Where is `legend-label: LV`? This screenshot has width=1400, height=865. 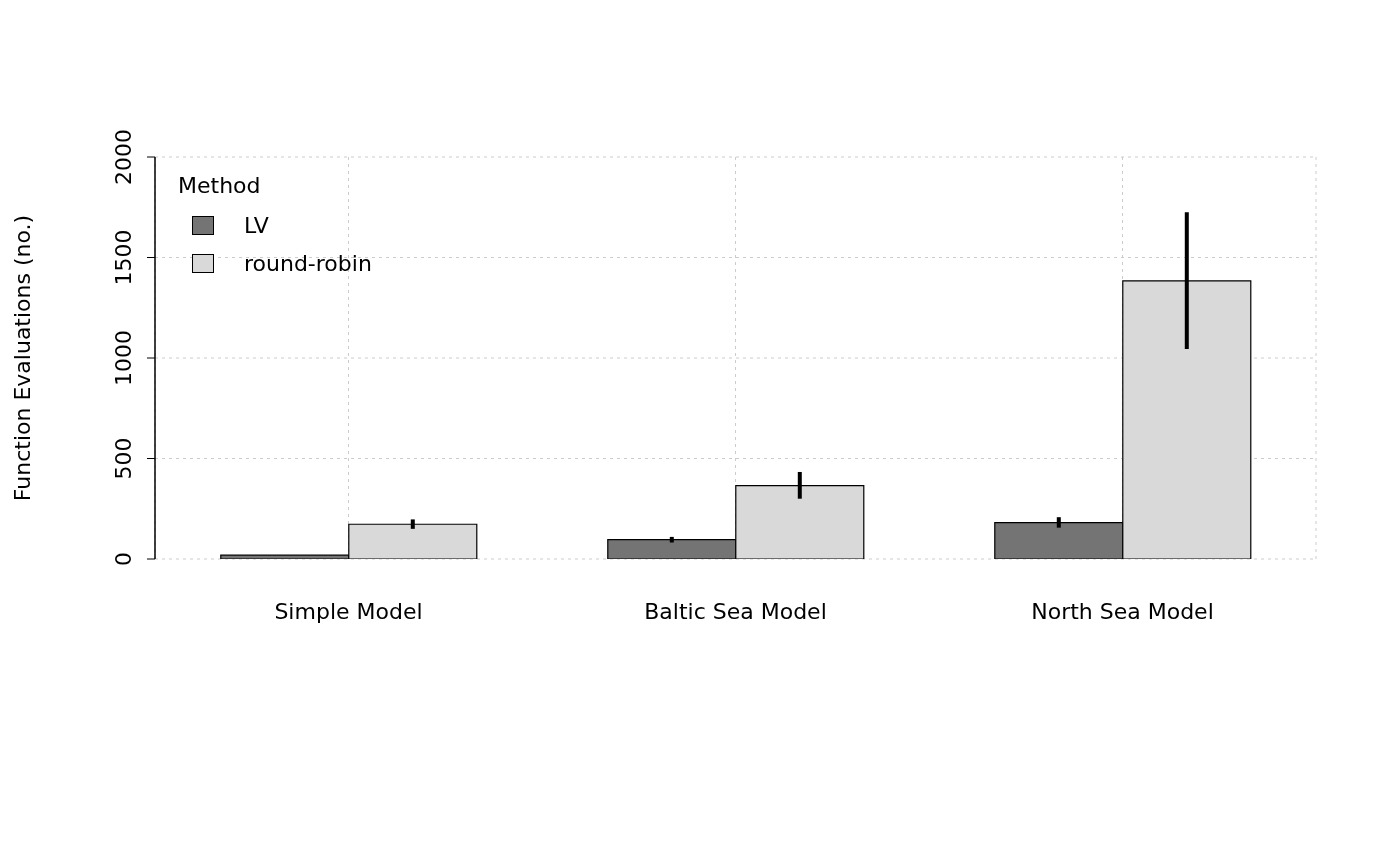 legend-label: LV is located at coordinates (256, 225).